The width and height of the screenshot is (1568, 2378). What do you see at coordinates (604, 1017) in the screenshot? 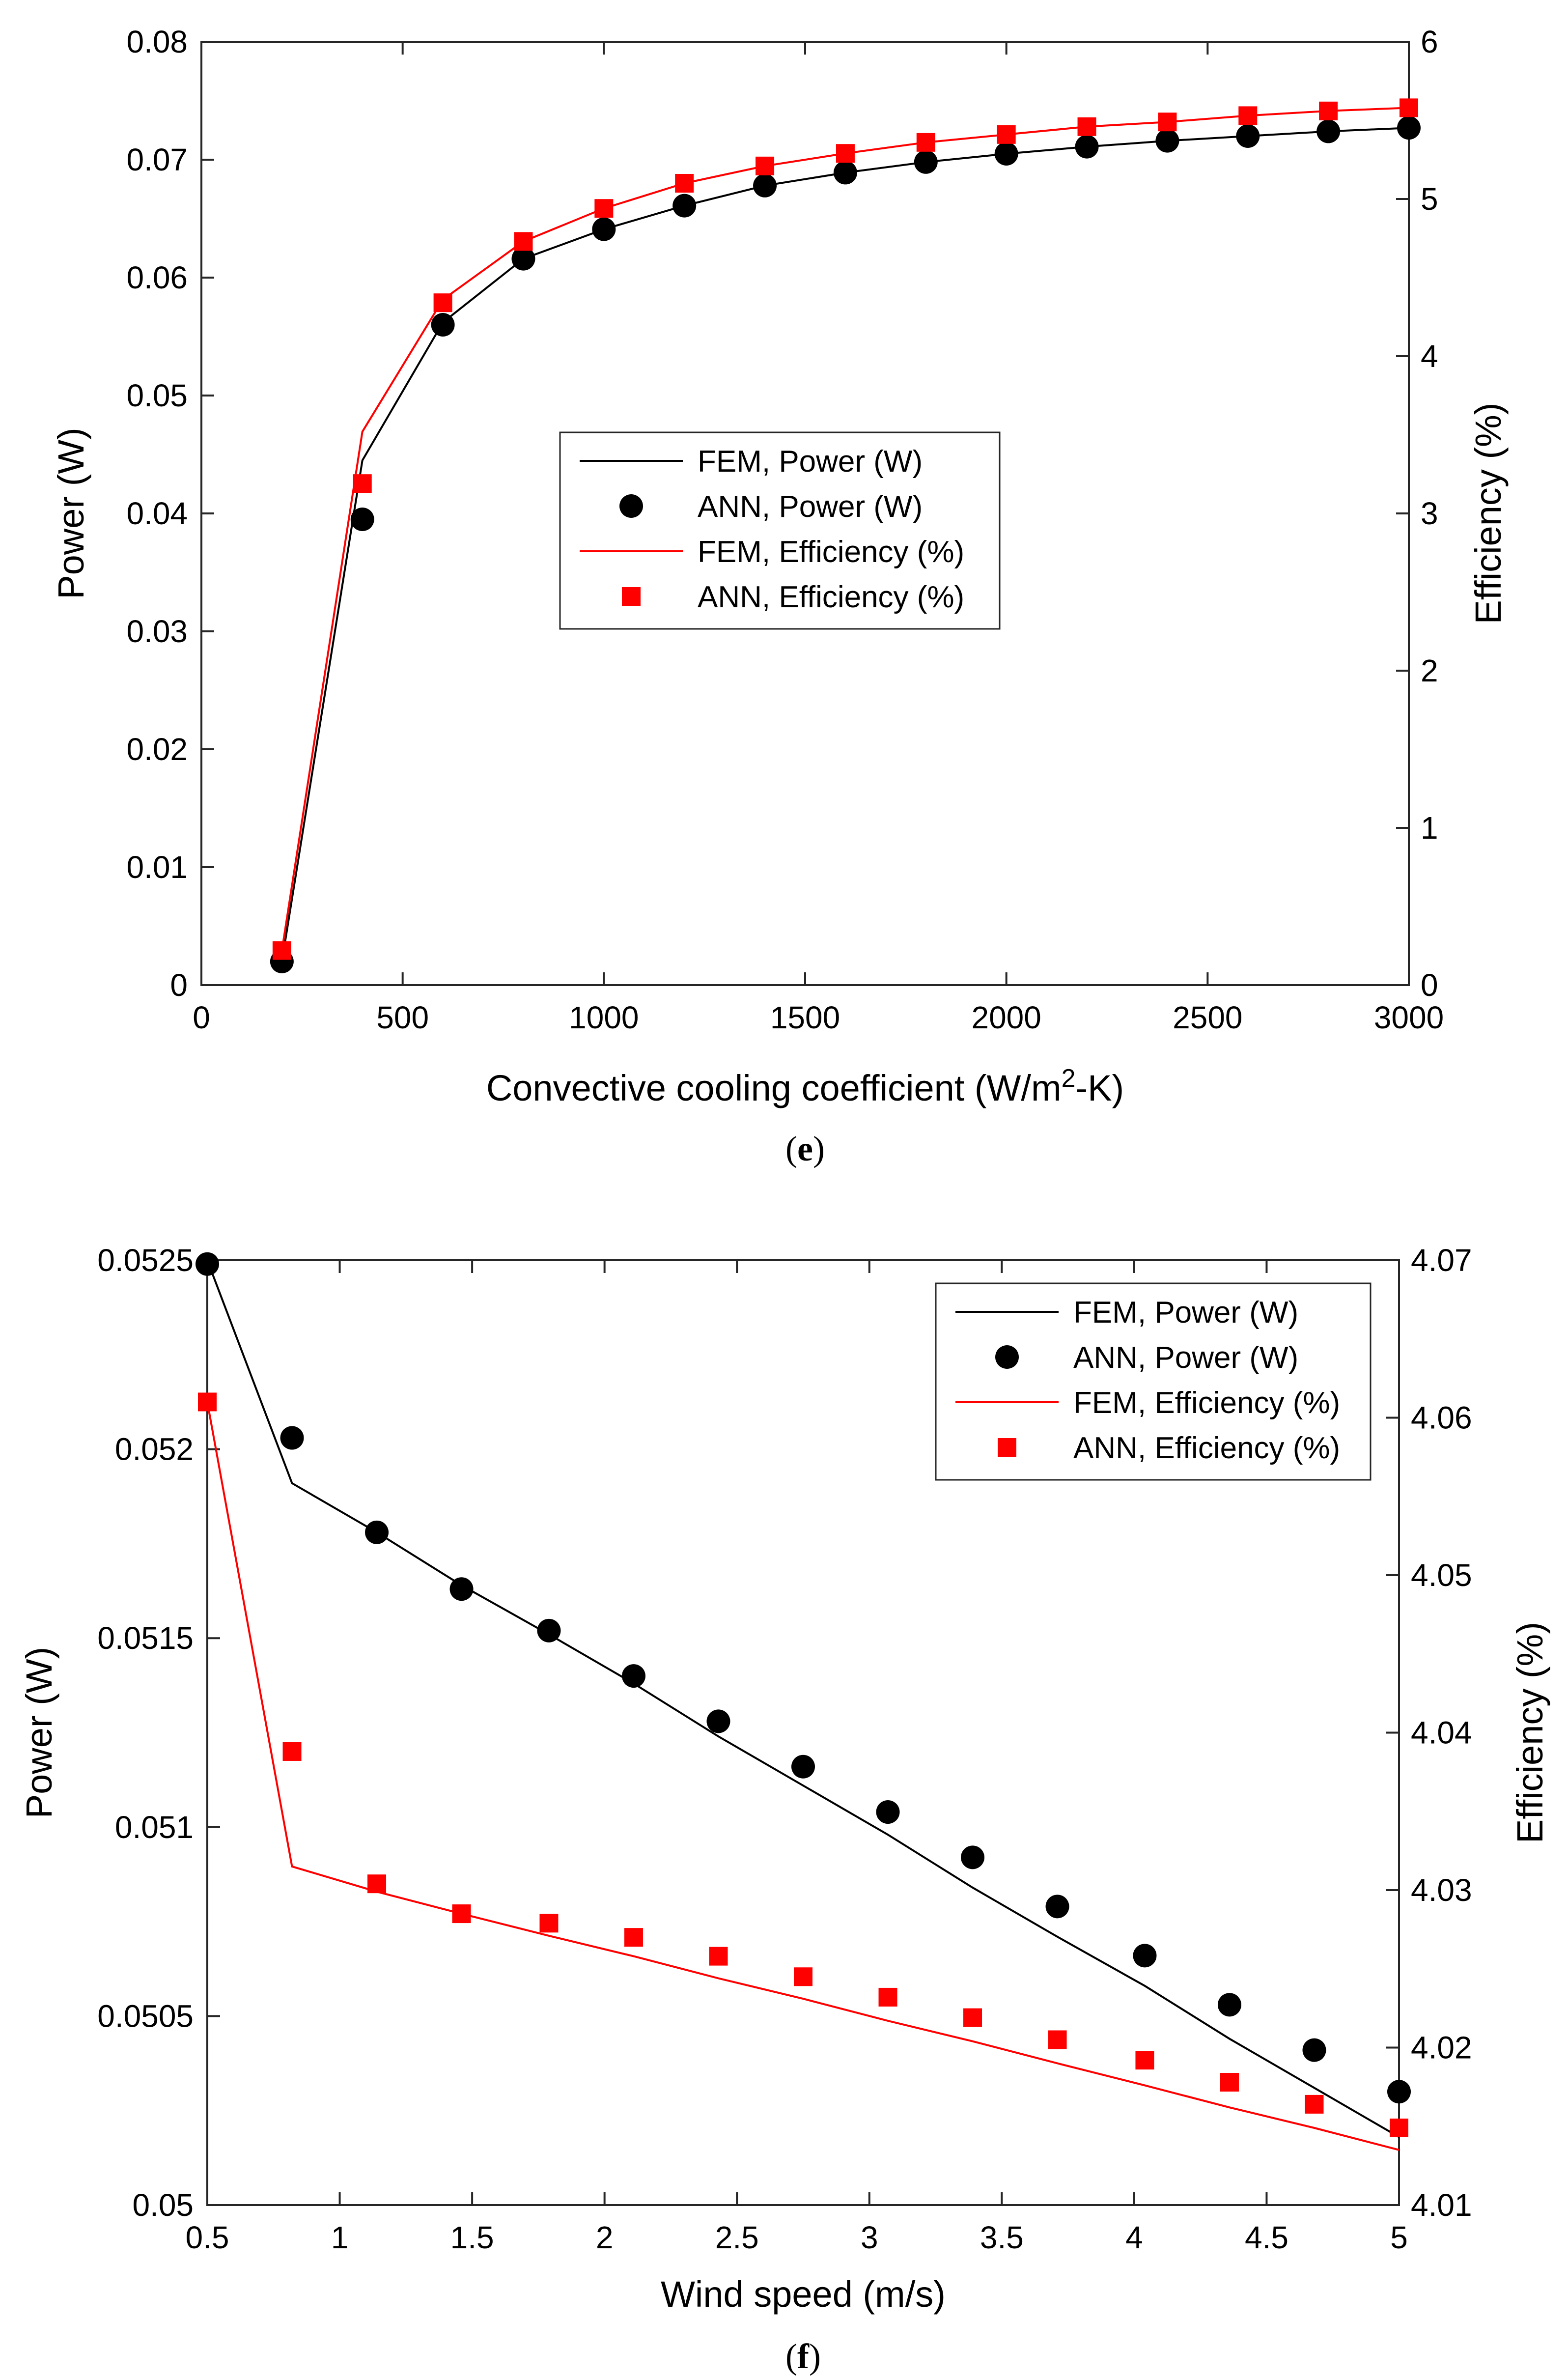
I see `x-tick-label: 1000` at bounding box center [604, 1017].